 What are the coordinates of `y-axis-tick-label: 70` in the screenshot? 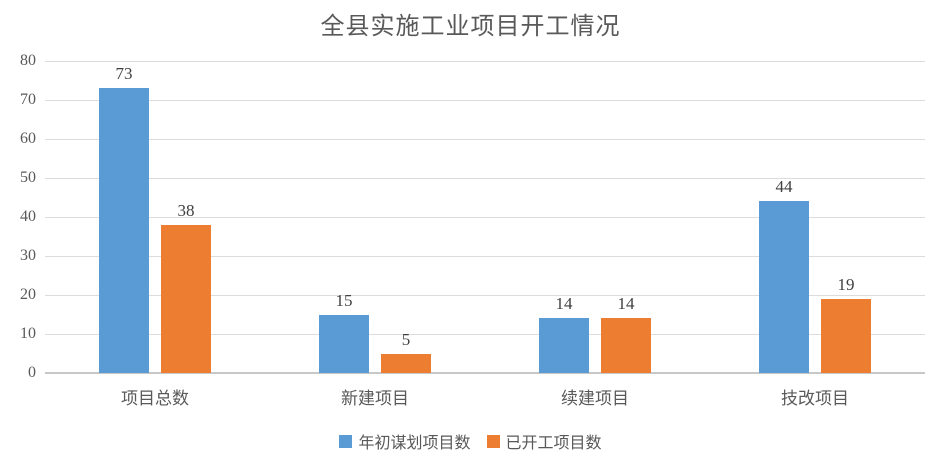 It's located at (28, 99).